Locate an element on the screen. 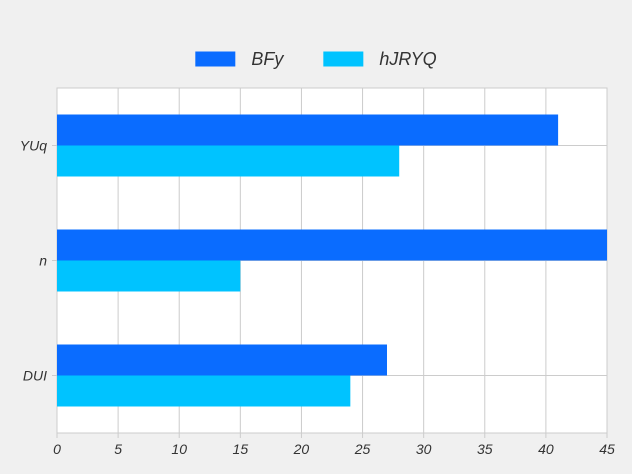  x-tick-label: 5 is located at coordinates (118, 449).